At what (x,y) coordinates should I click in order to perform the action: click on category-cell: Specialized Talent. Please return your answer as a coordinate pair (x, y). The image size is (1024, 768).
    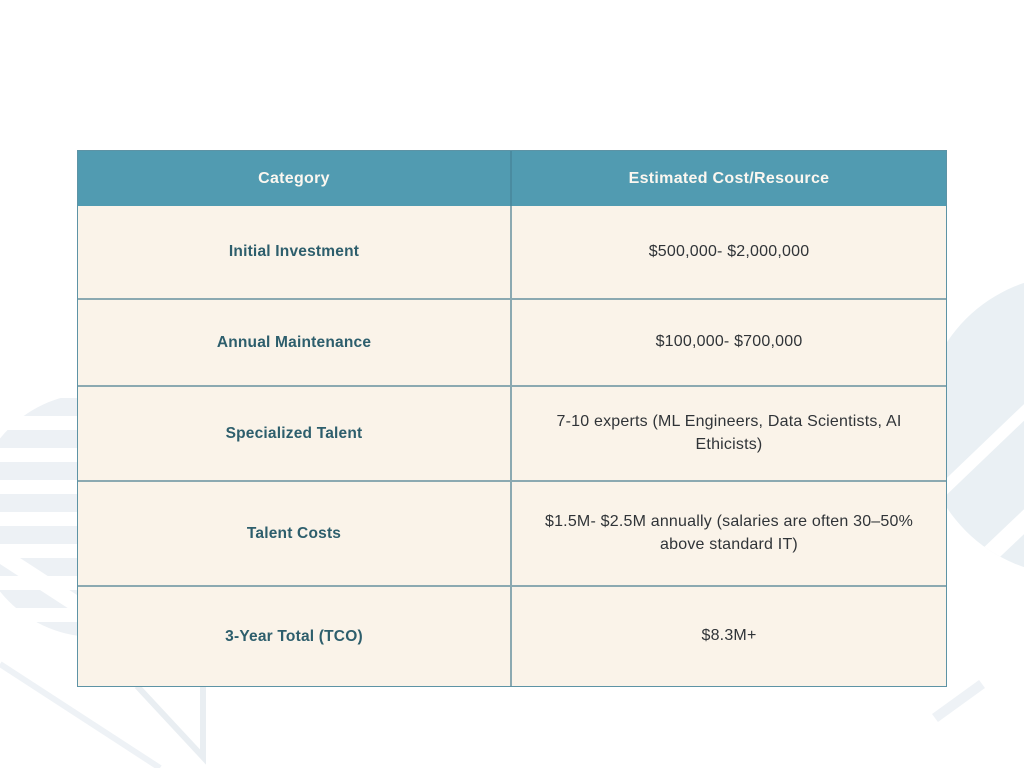
    Looking at the image, I should click on (295, 433).